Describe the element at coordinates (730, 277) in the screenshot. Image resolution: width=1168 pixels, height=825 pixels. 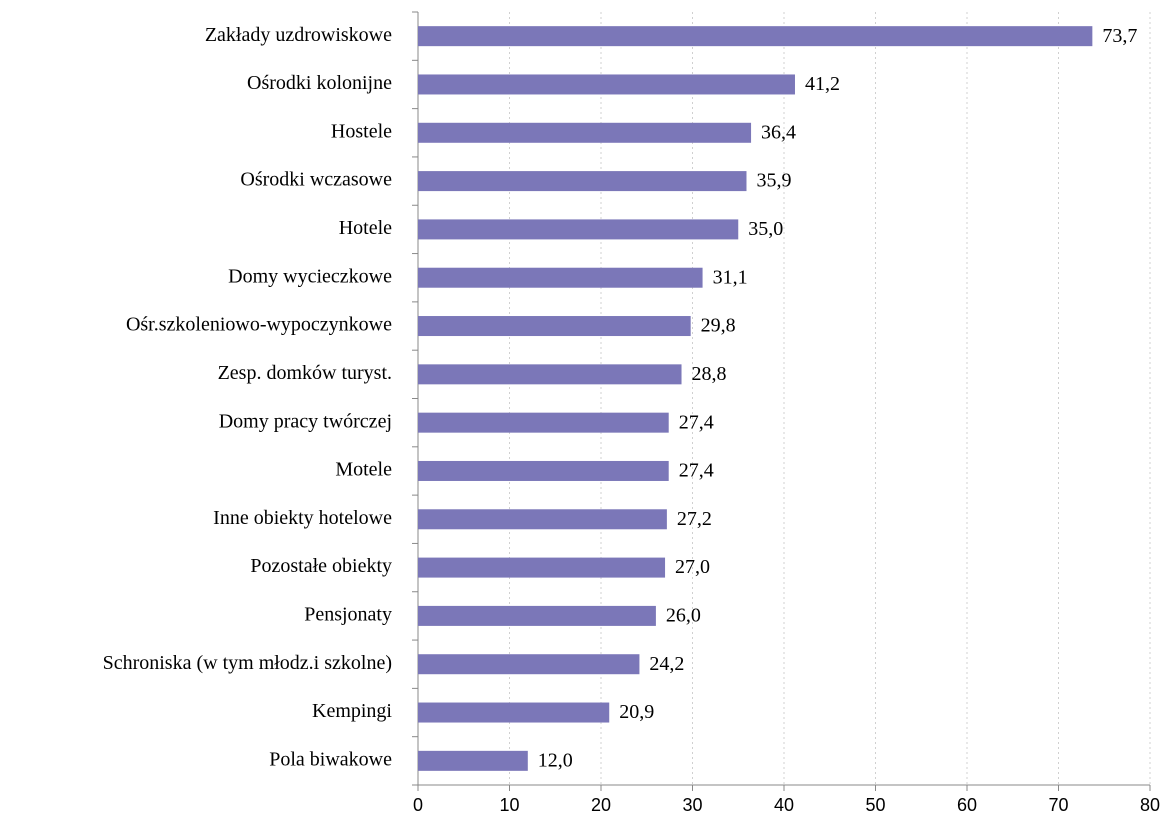
I see `value-label: 31,1` at that location.